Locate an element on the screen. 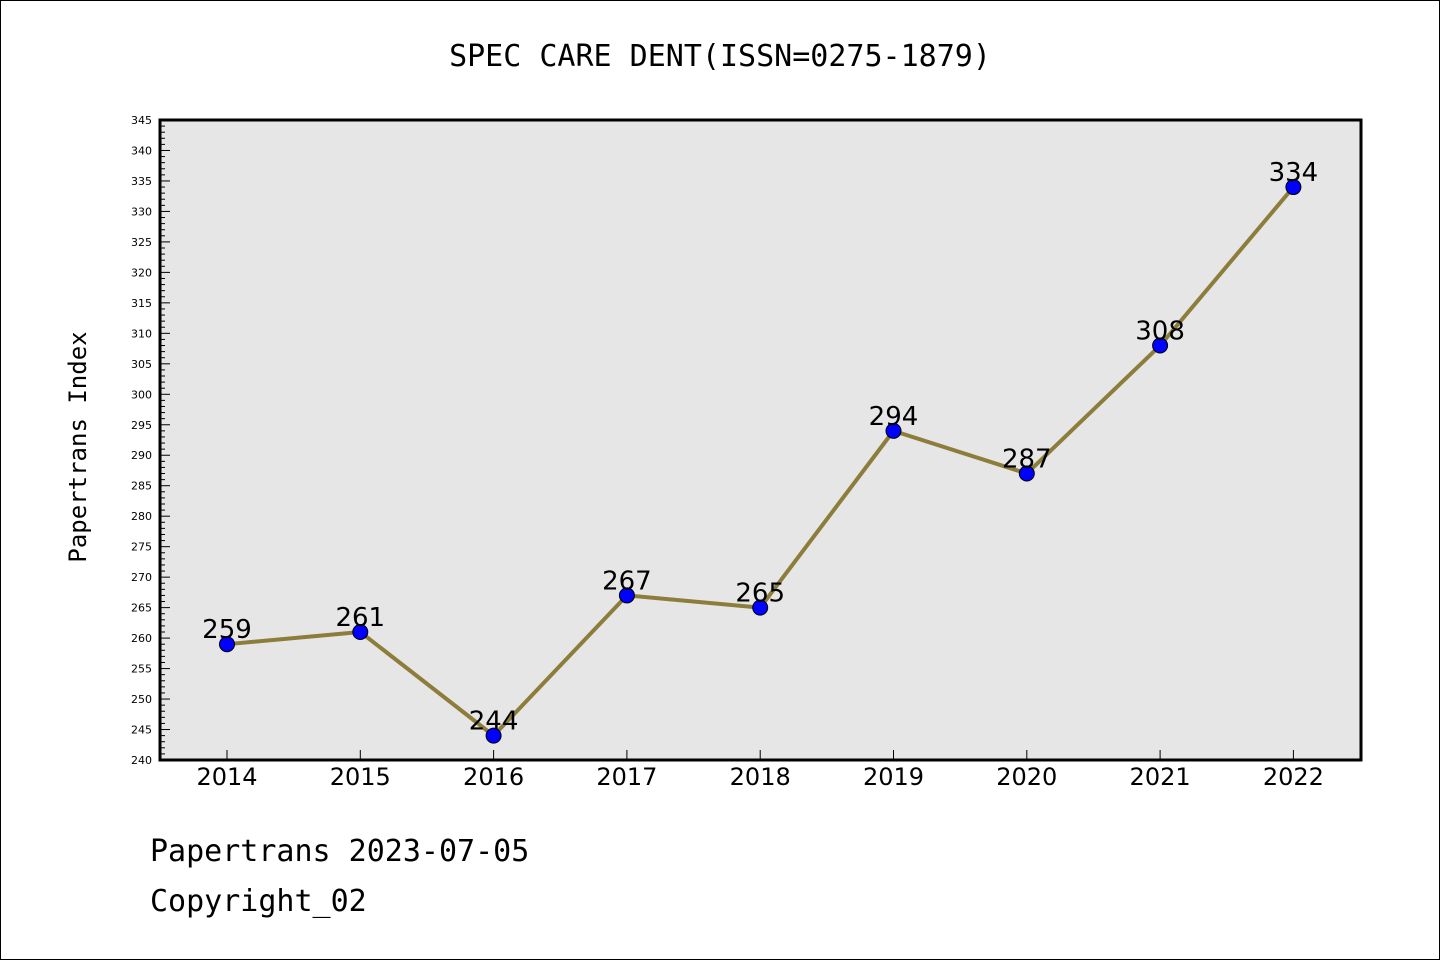 The height and width of the screenshot is (960, 1440). y-tick-label: 255 is located at coordinates (141, 669).